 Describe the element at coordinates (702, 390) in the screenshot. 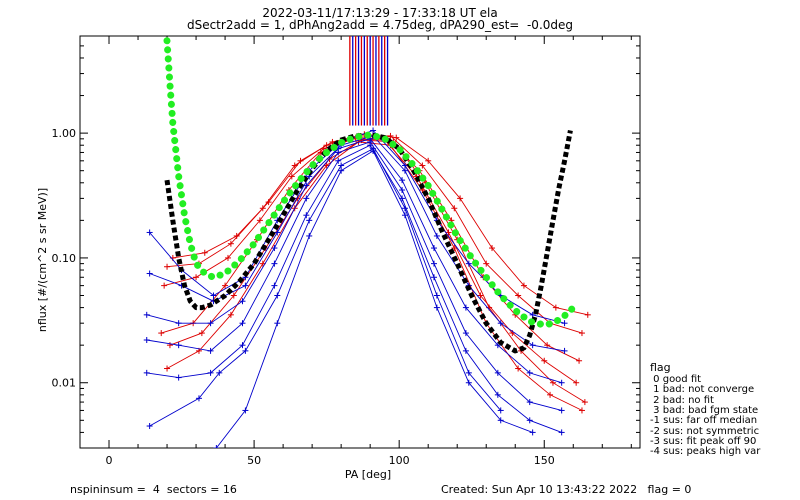

I see `legend-item: 1 bad: not converge` at that location.